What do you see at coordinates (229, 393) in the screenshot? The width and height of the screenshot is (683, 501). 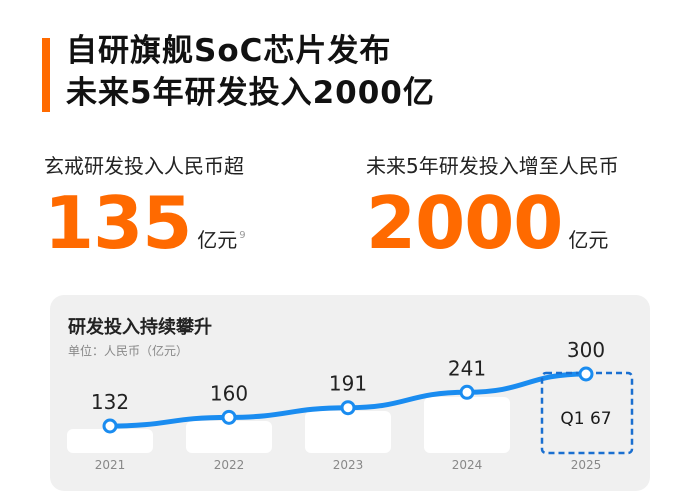 I see `value-label: 160` at bounding box center [229, 393].